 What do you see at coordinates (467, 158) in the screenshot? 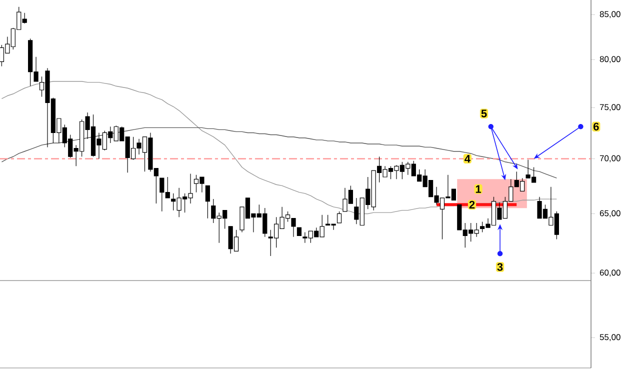
I see `annotation: 4` at bounding box center [467, 158].